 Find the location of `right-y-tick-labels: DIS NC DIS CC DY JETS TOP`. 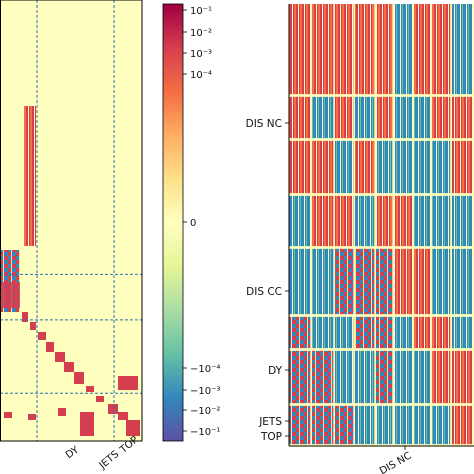

right-y-tick-labels: DIS NC DIS CC DY JETS TOP is located at coordinates (267, 280).